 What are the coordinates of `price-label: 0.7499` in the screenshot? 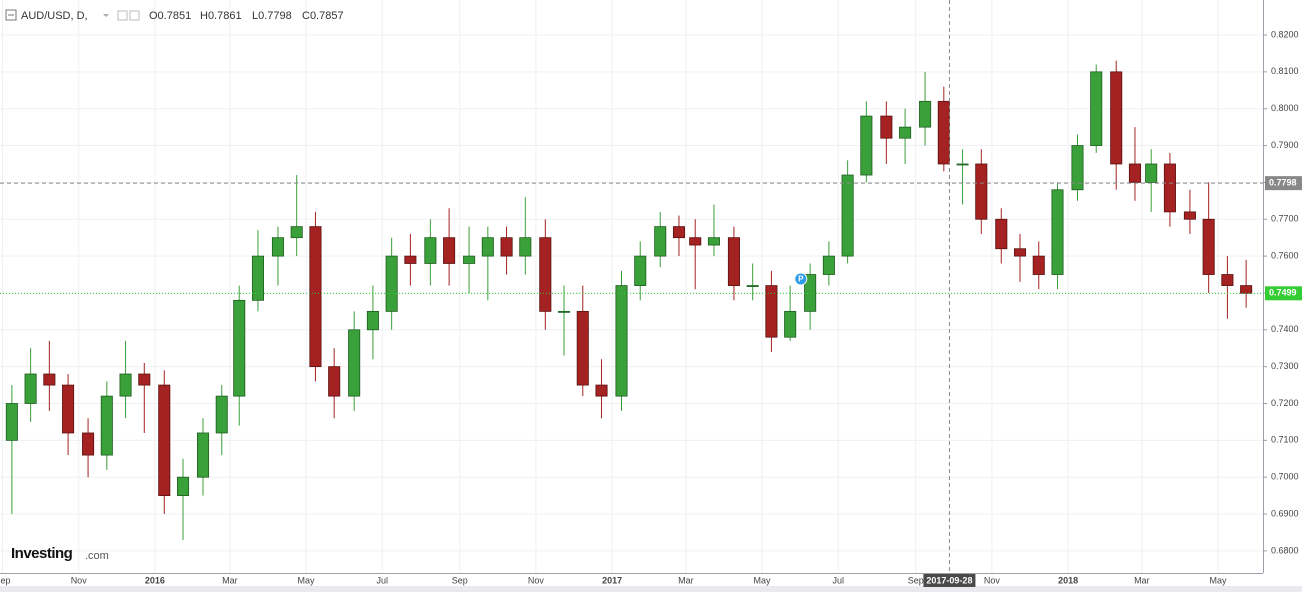 It's located at (1283, 293).